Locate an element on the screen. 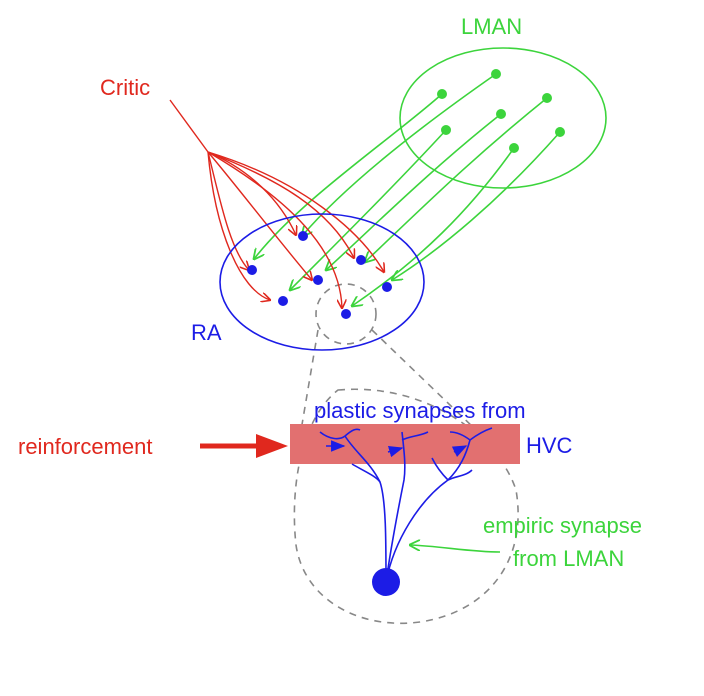 This screenshot has width=704, height=696. lman-label: LMAN is located at coordinates (491, 26).